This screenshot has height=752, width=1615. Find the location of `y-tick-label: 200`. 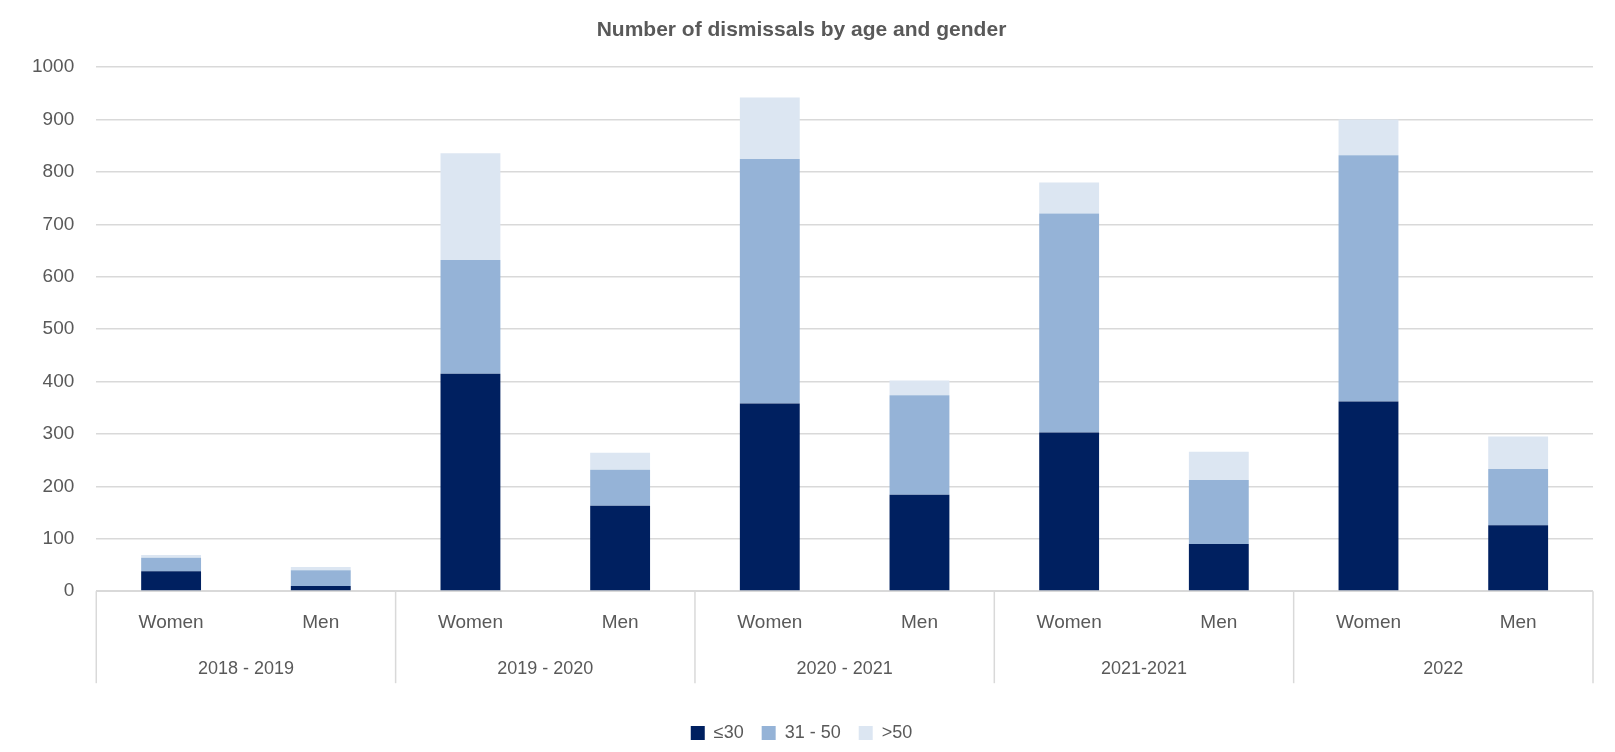

y-tick-label: 200 is located at coordinates (58, 485).